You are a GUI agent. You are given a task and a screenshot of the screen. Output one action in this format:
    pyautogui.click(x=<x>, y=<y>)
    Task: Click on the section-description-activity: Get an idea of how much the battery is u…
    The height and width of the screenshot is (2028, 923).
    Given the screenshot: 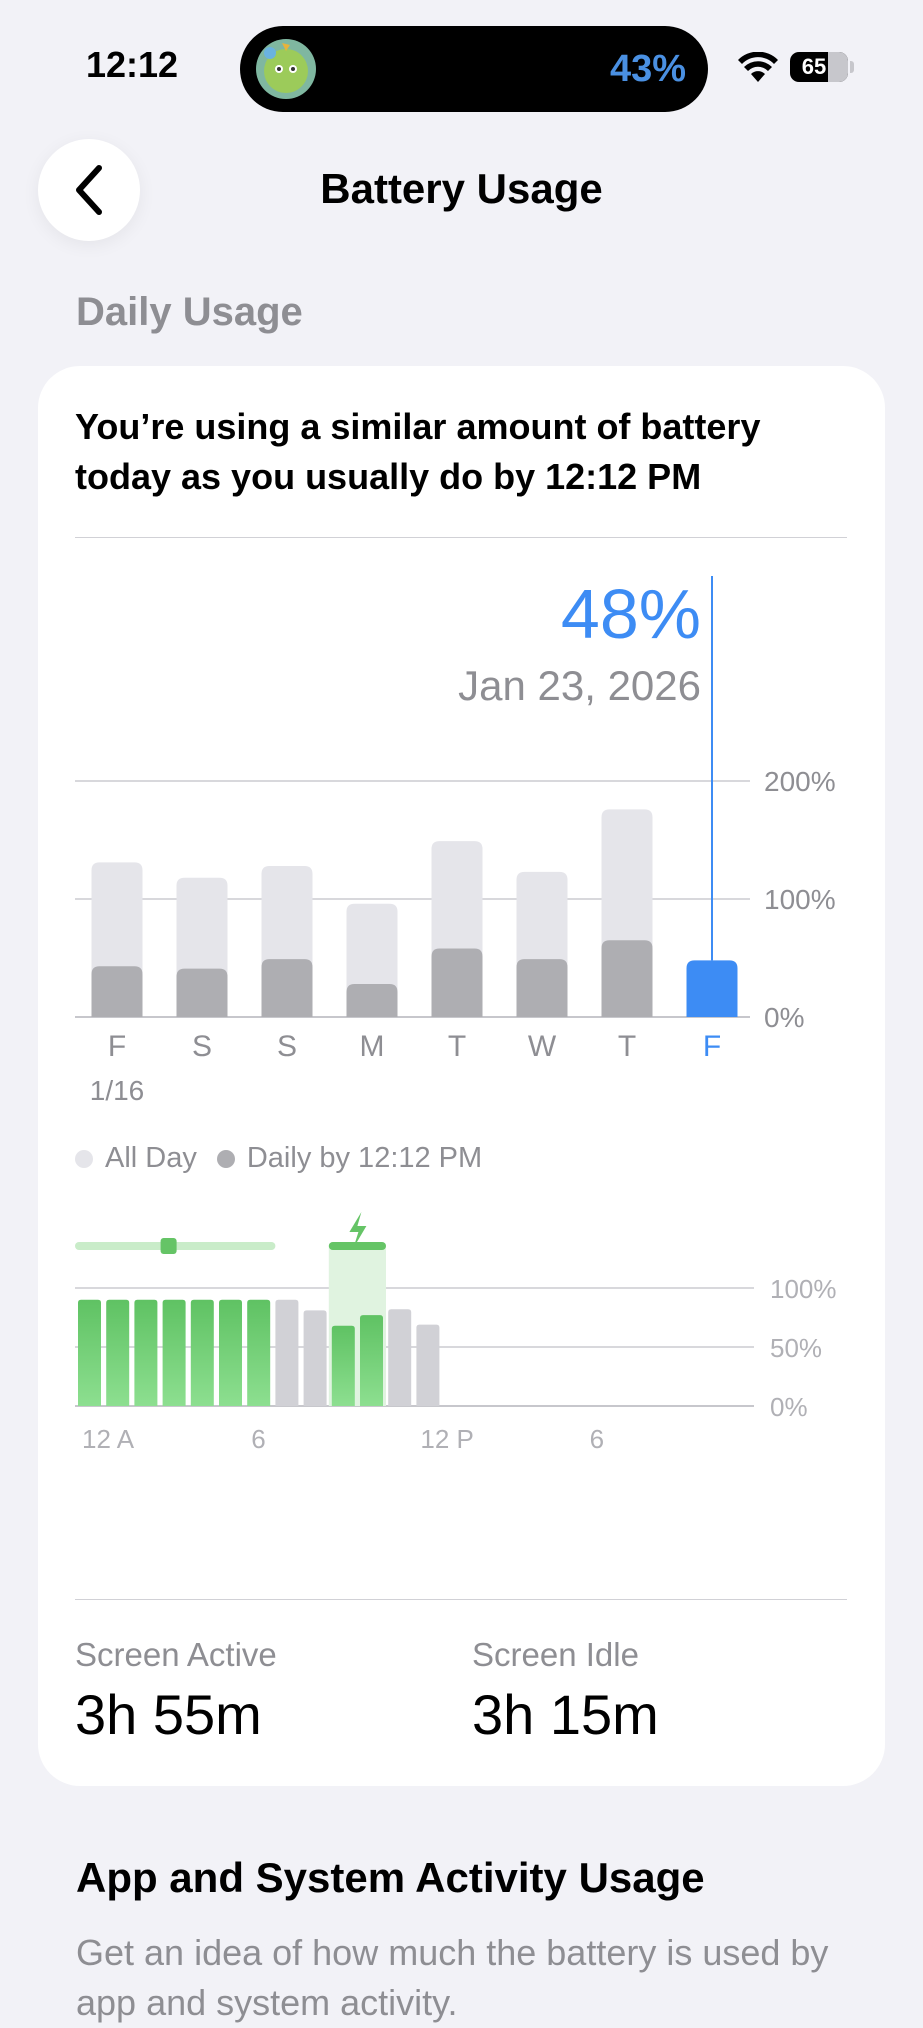 What is the action you would take?
    pyautogui.click(x=452, y=1977)
    